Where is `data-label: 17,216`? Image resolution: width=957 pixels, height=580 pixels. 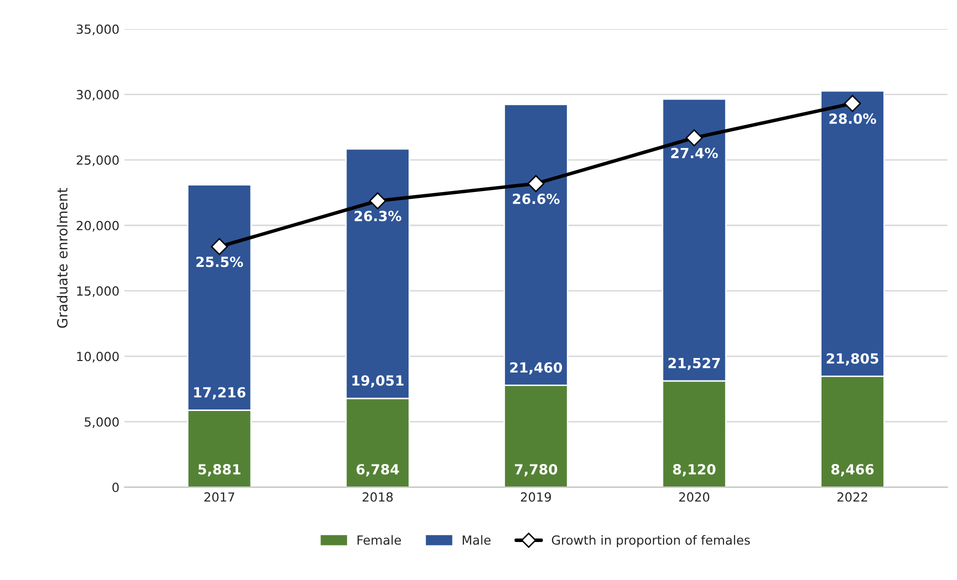
data-label: 17,216 is located at coordinates (220, 393).